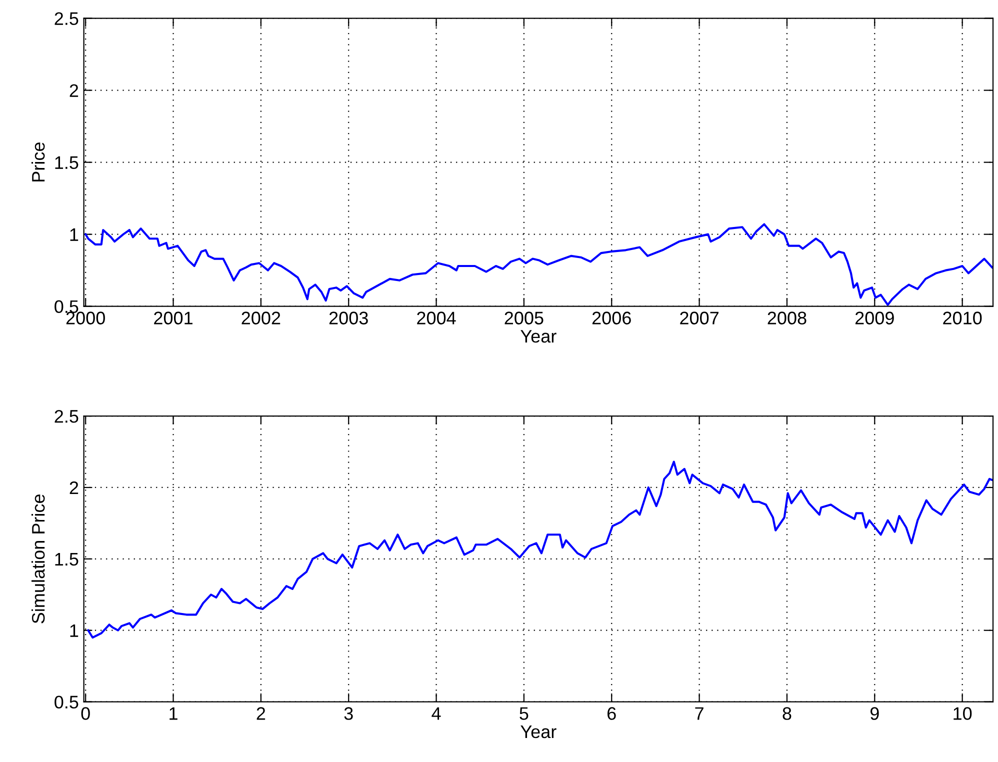 This screenshot has width=998, height=762. I want to click on y-axis-title: Simulation Price, so click(38, 559).